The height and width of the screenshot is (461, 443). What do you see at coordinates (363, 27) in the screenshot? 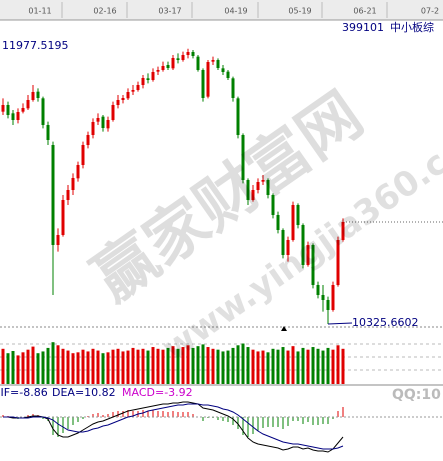
I see `index-code: 399101` at bounding box center [363, 27].